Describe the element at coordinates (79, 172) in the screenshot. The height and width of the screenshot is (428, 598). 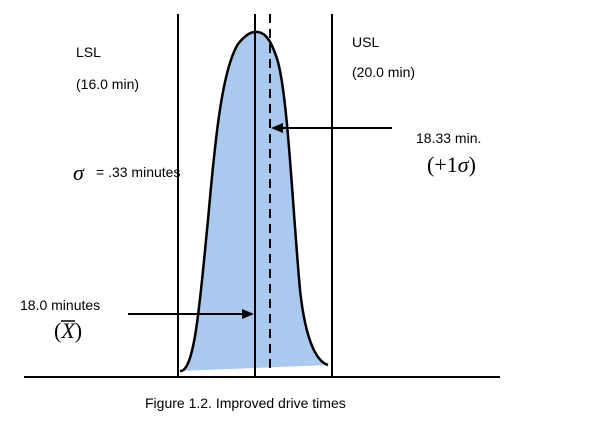
I see `sigma-symbol: σ` at that location.